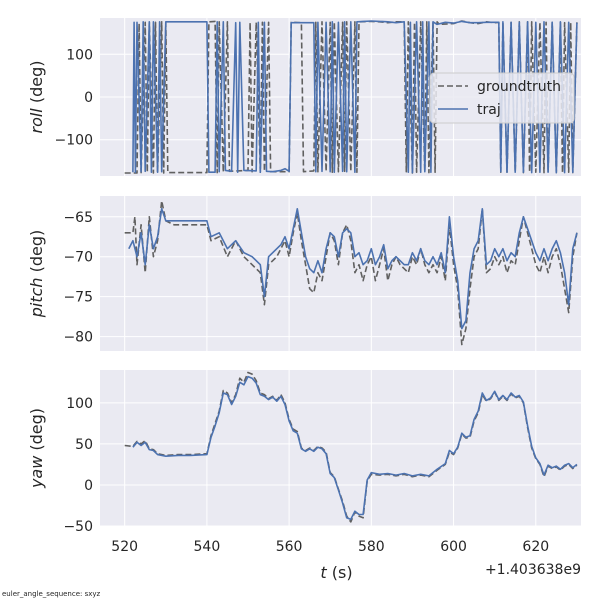 This screenshot has width=600, height=600. Describe the element at coordinates (74, 141) in the screenshot. I see `roll-y-tick-label-2: −100` at that location.